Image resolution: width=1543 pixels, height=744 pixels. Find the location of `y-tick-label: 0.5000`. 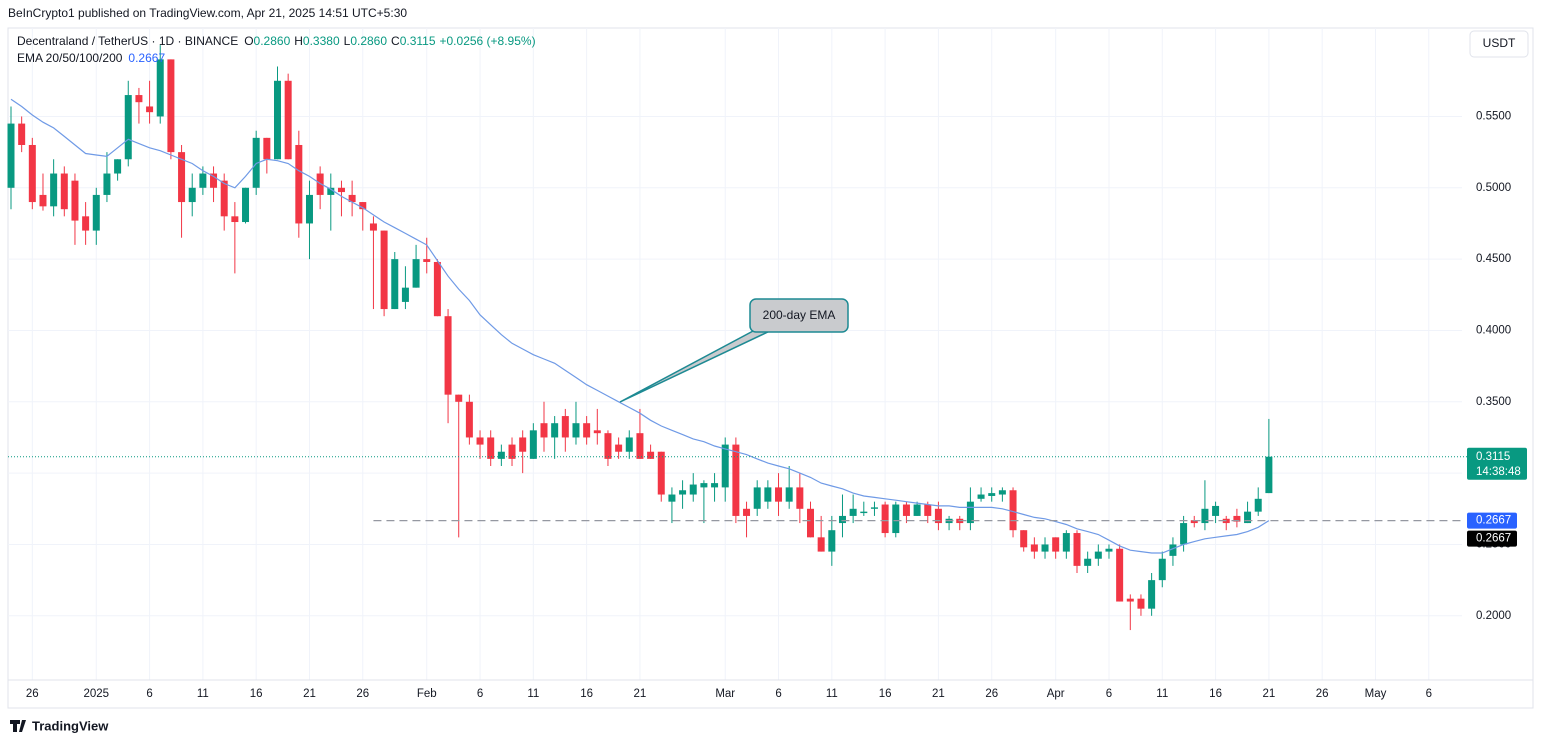

y-tick-label: 0.5000 is located at coordinates (1493, 188).